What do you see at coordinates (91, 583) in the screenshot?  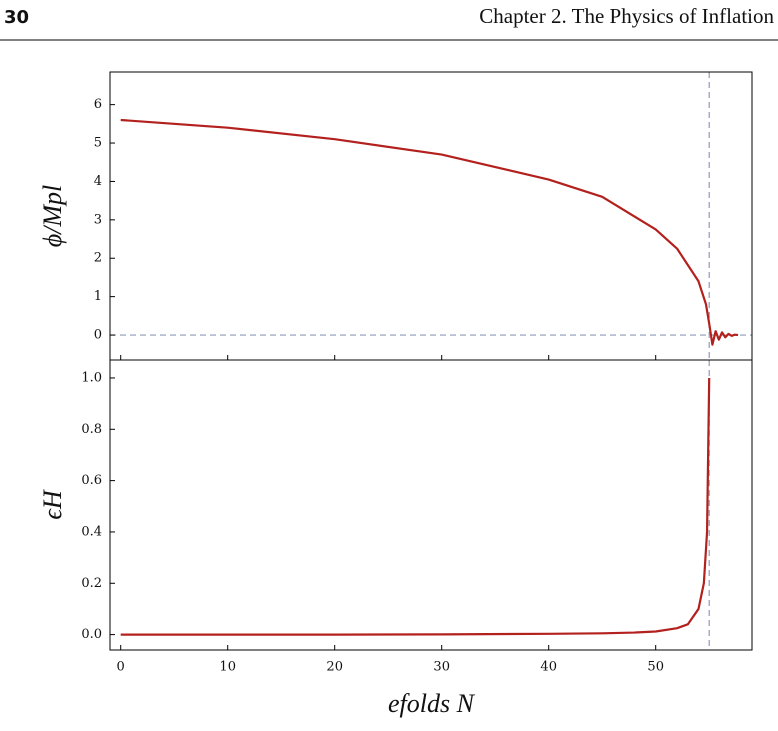 I see `y-tick-label: 0.2` at bounding box center [91, 583].